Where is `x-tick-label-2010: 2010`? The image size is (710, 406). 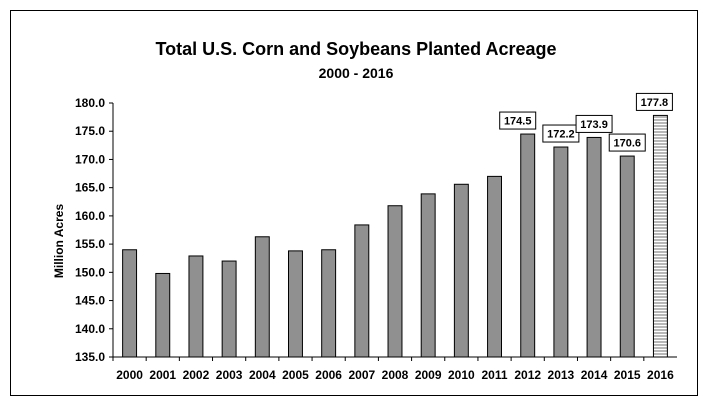 x-tick-label-2010: 2010 is located at coordinates (461, 375).